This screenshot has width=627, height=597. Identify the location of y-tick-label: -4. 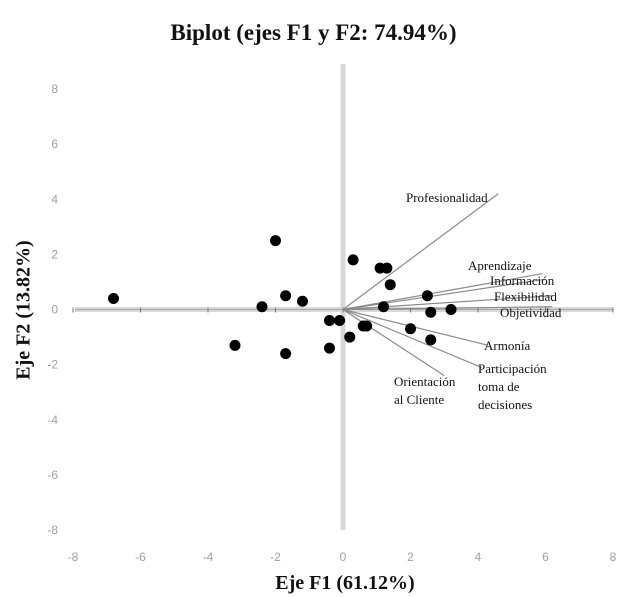
(52, 420).